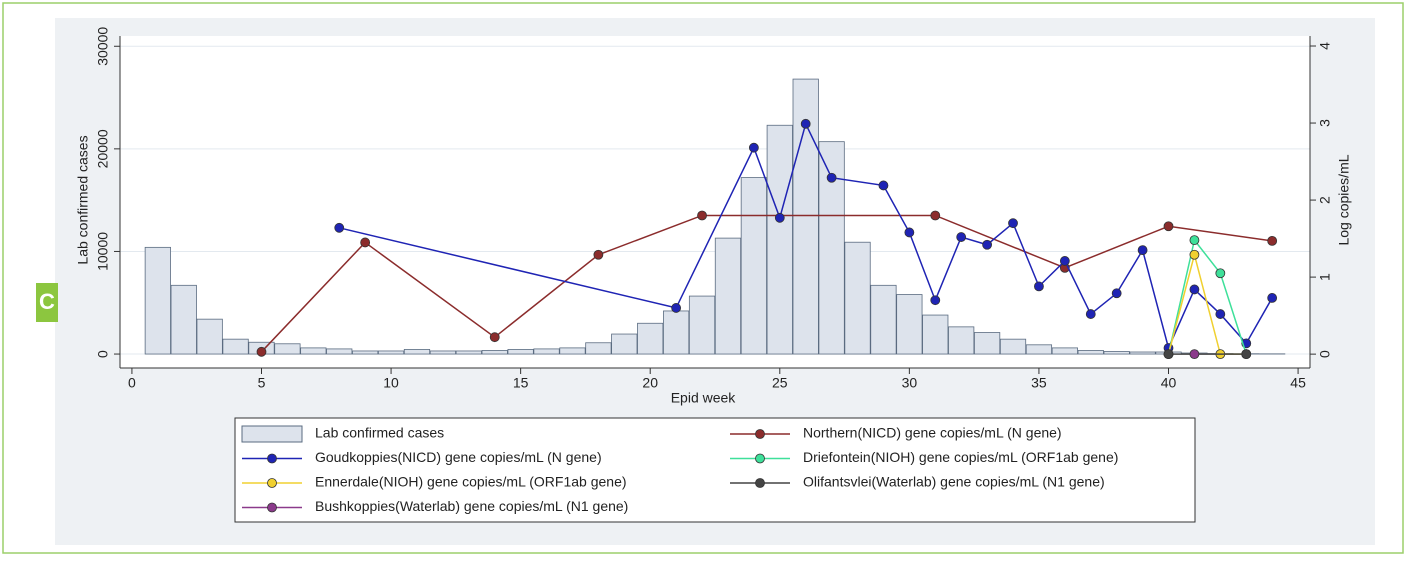 This screenshot has width=1407, height=562. I want to click on x-tick-label: 40, so click(1169, 383).